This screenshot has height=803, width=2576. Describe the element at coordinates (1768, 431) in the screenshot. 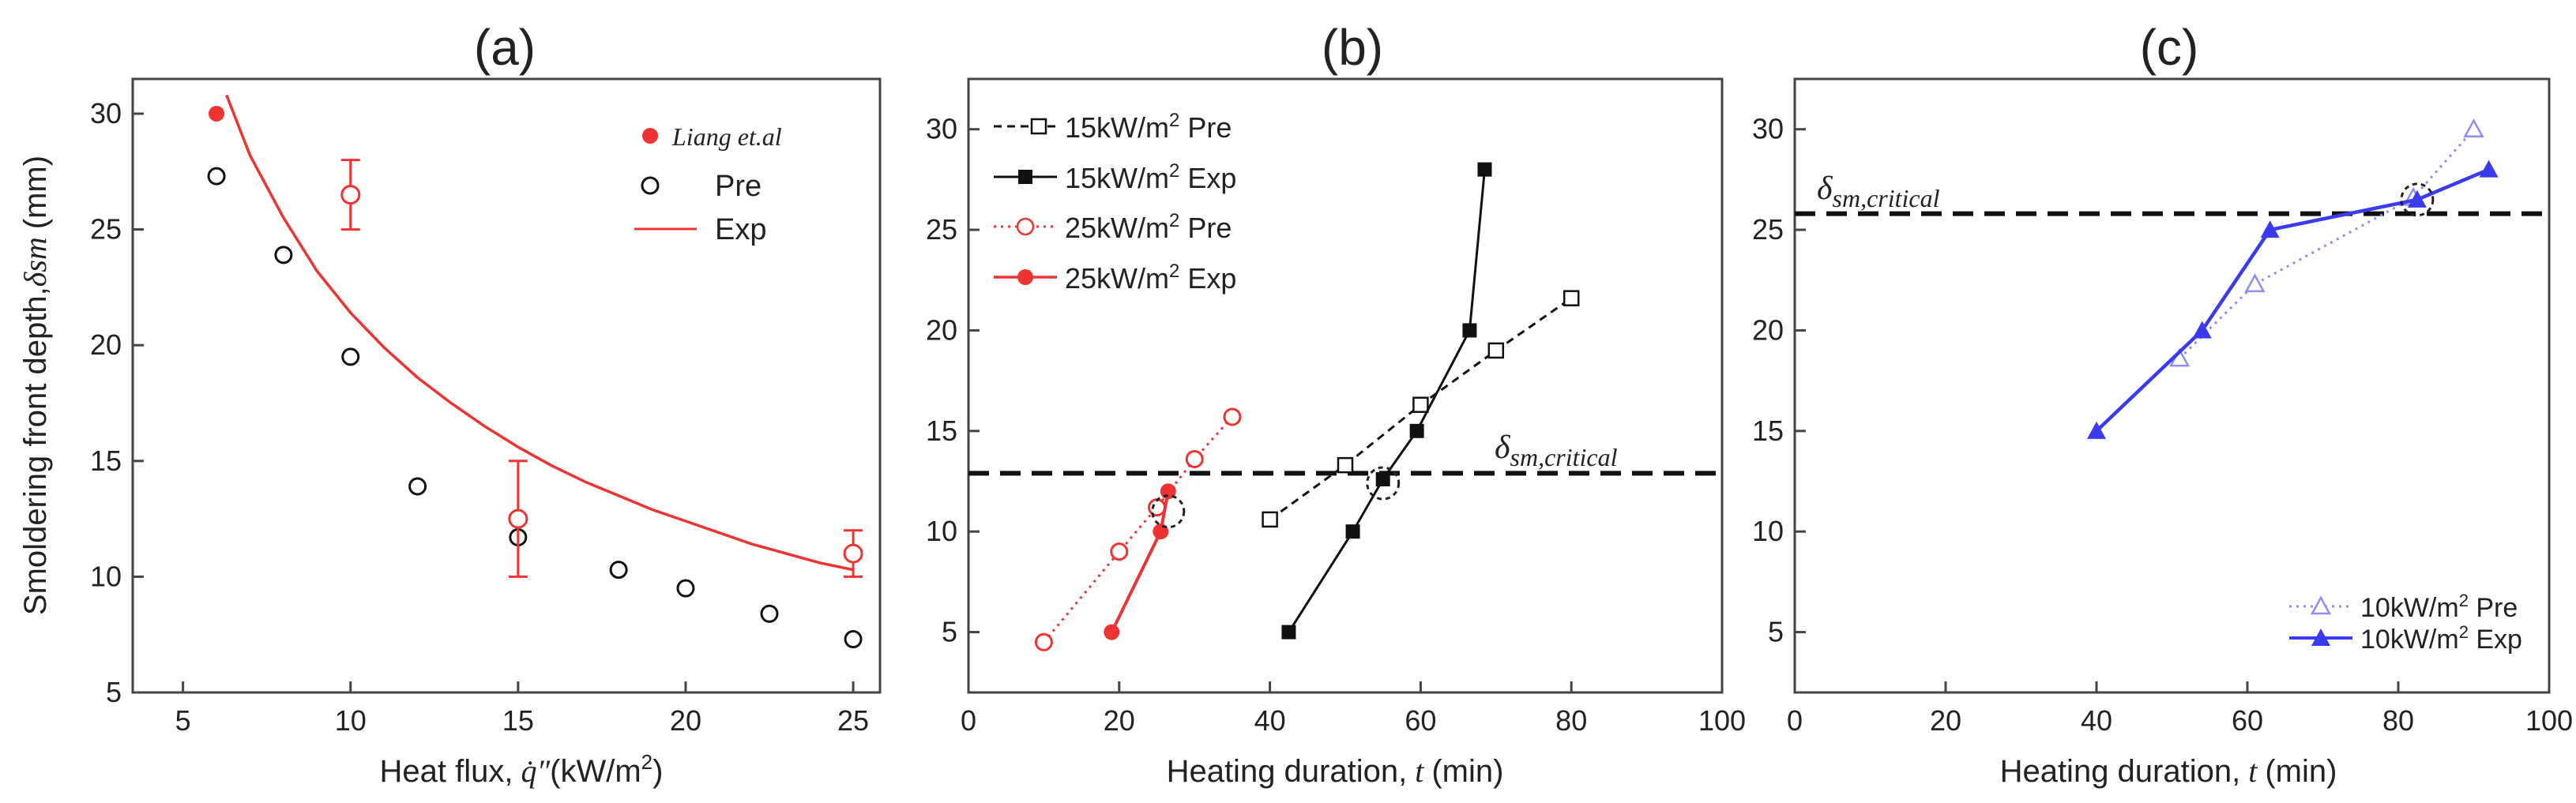

I see `y-tick-label-c: 15` at that location.